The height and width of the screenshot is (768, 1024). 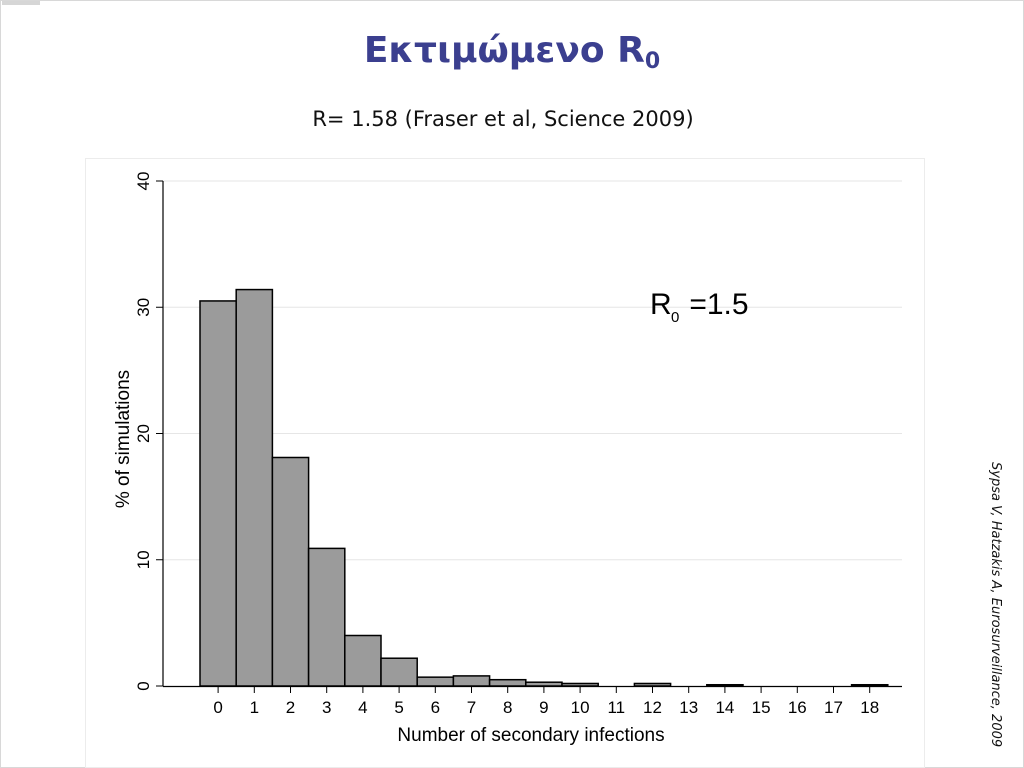 What do you see at coordinates (652, 61) in the screenshot?
I see `slide-title-subscript: 0` at bounding box center [652, 61].